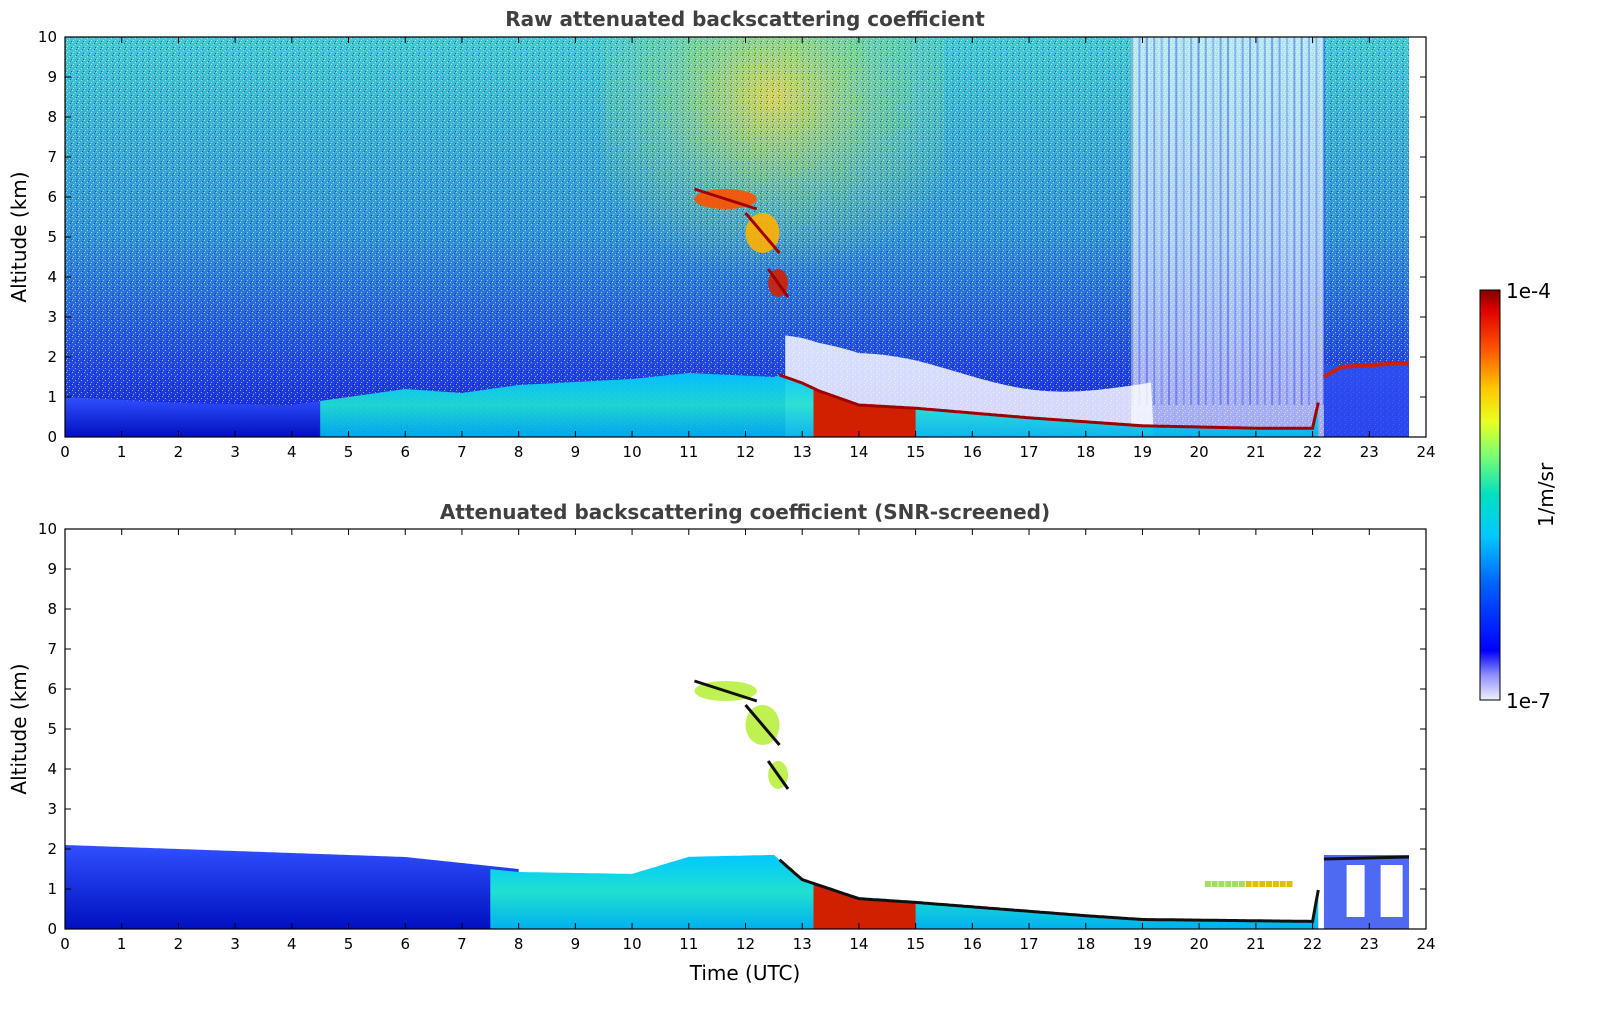 The width and height of the screenshot is (1606, 1020). Describe the element at coordinates (19, 728) in the screenshot. I see `panel-screened-ylabel: Altitude (km)` at that location.